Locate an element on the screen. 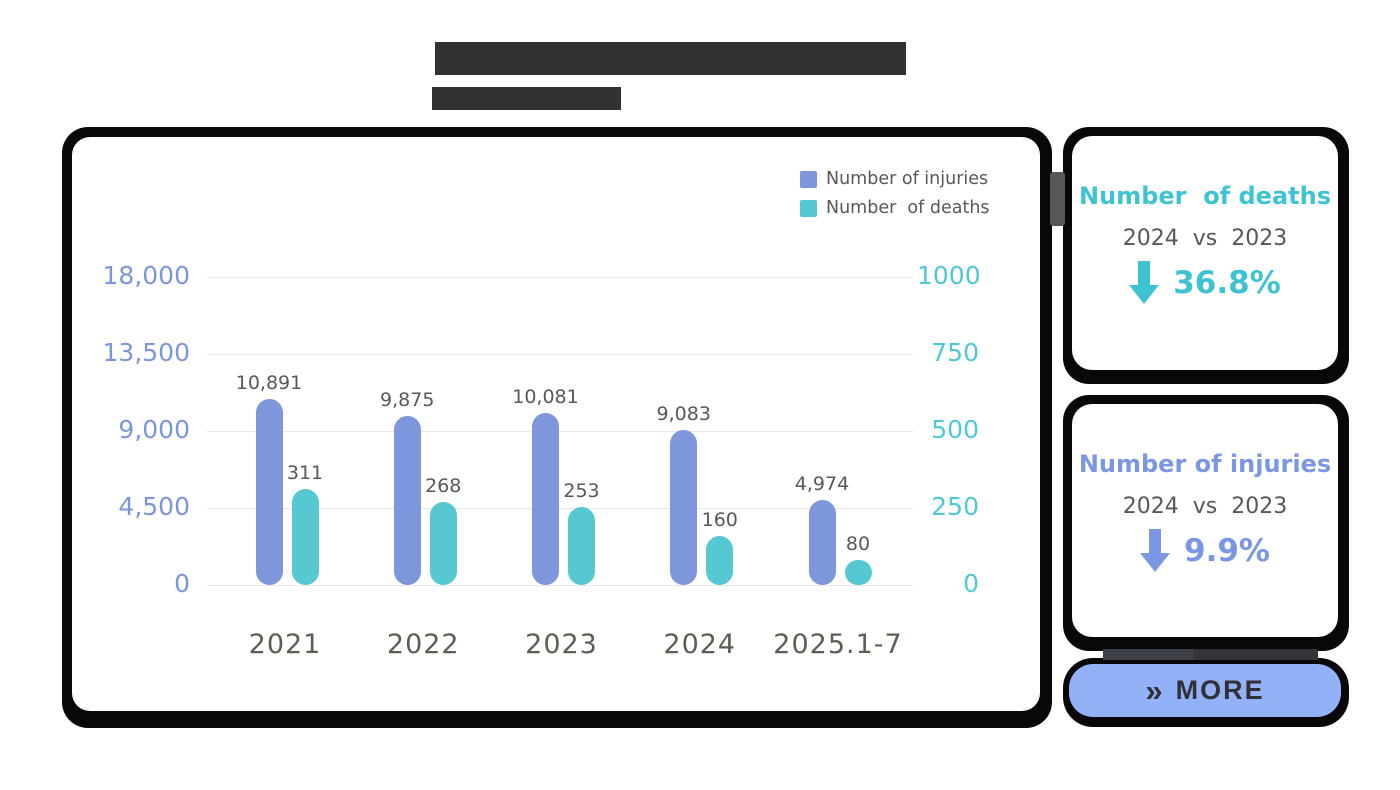 The height and width of the screenshot is (790, 1400). redacted-title-block is located at coordinates (670, 58).